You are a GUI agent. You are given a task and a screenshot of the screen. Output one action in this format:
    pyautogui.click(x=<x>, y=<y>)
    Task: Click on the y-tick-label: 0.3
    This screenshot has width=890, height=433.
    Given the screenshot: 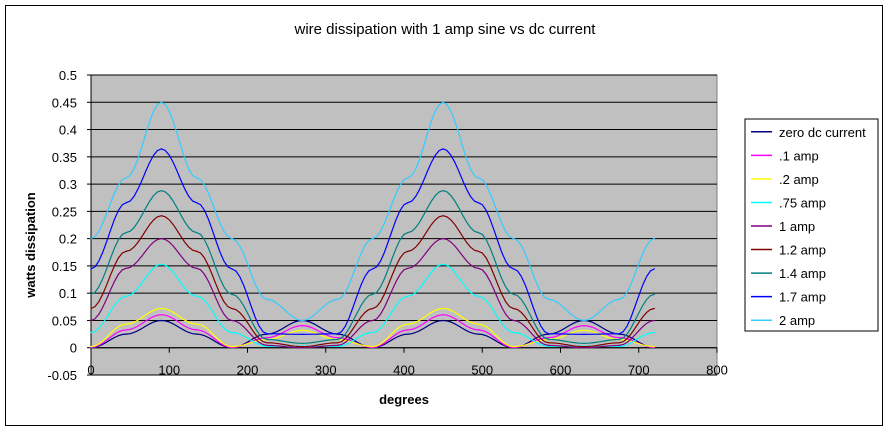 What is the action you would take?
    pyautogui.click(x=68, y=184)
    